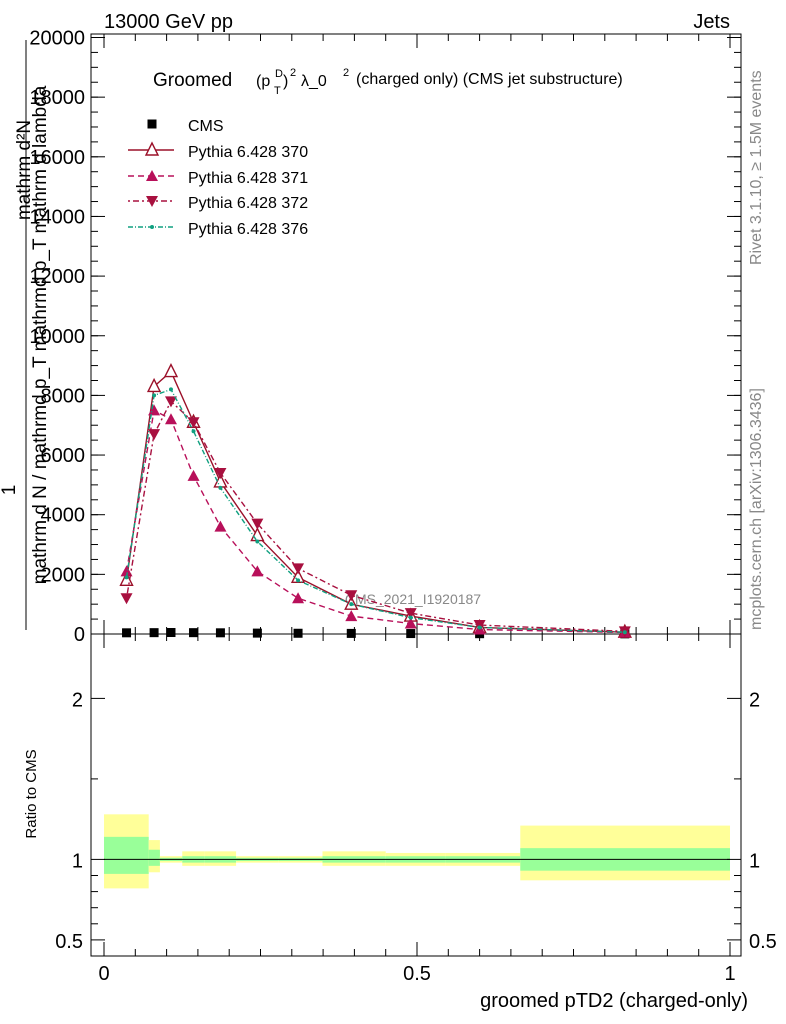 This screenshot has height=1024, width=786. Describe the element at coordinates (413, 599) in the screenshot. I see `analysis-watermark: CMS_2021_I1920187` at that location.